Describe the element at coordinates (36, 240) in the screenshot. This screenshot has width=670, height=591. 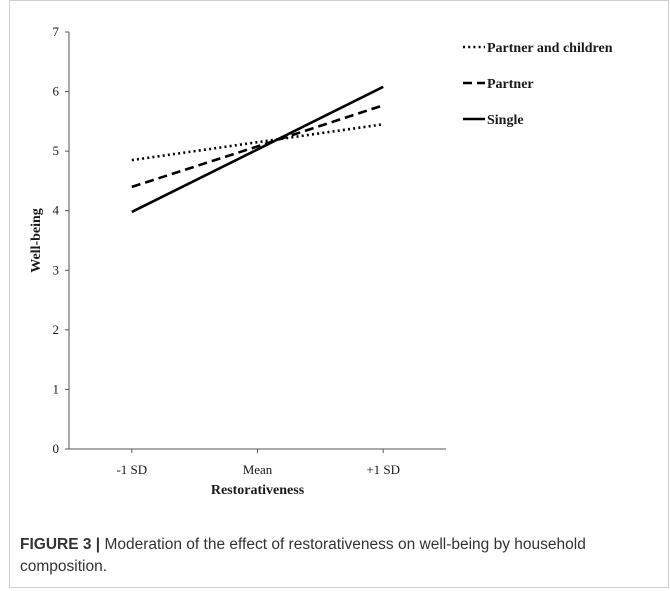
I see `y-axis-title: Well-being` at that location.